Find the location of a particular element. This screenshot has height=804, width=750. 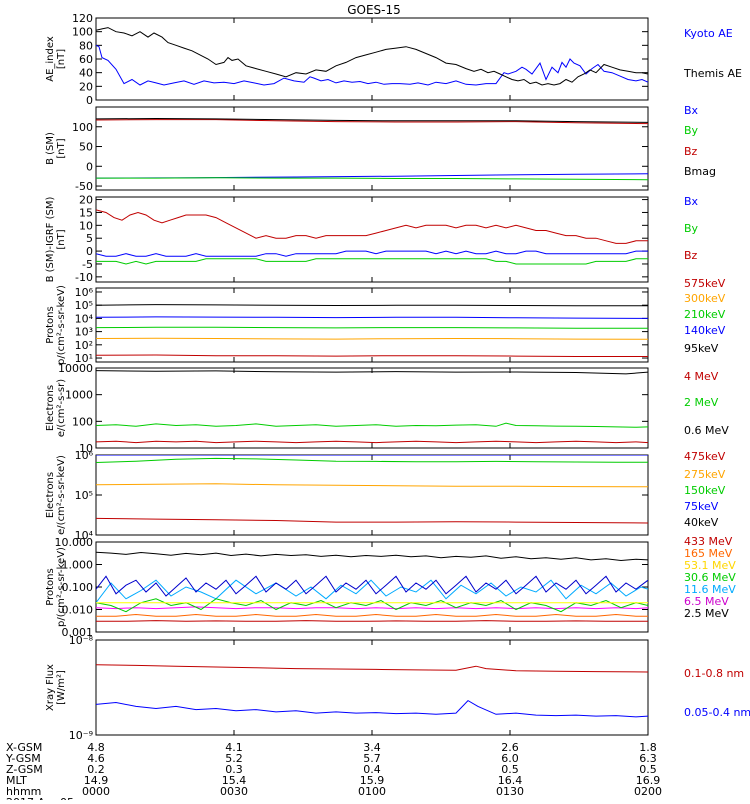

x-tick-label: 4.8 is located at coordinates (96, 747).